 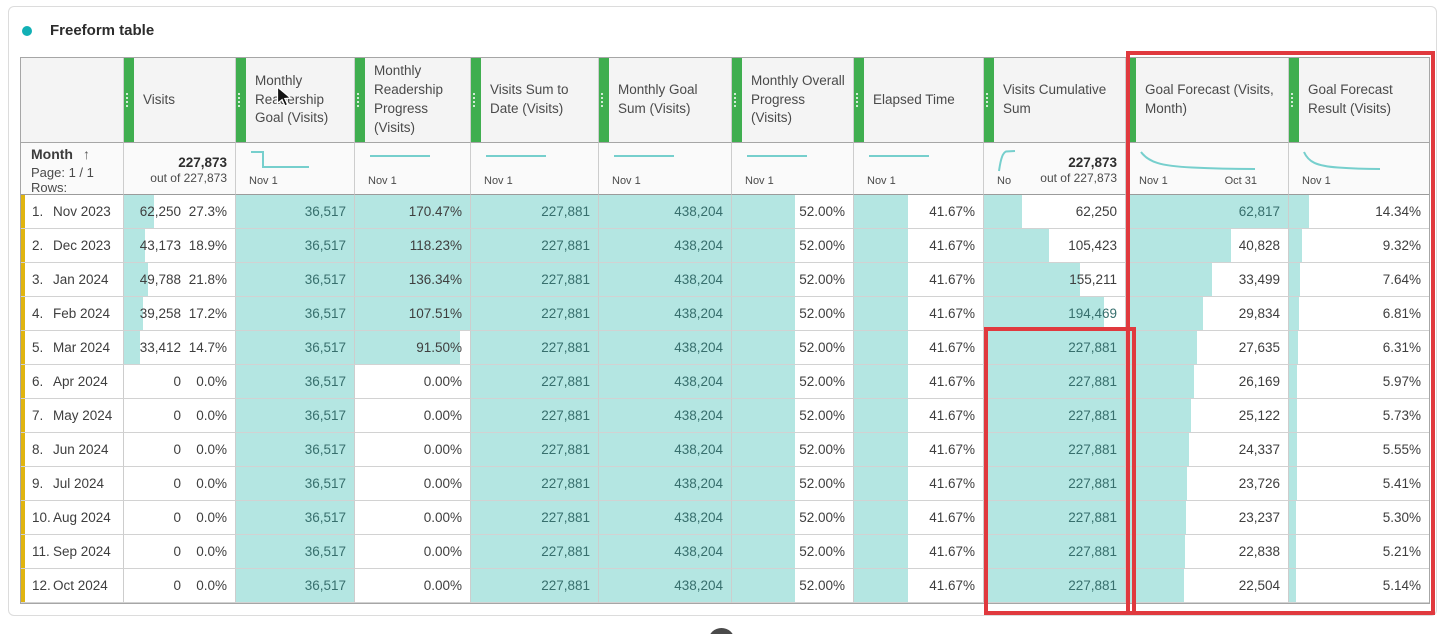 I want to click on cell-goal-forecast-month: 23,726, so click(x=1207, y=484).